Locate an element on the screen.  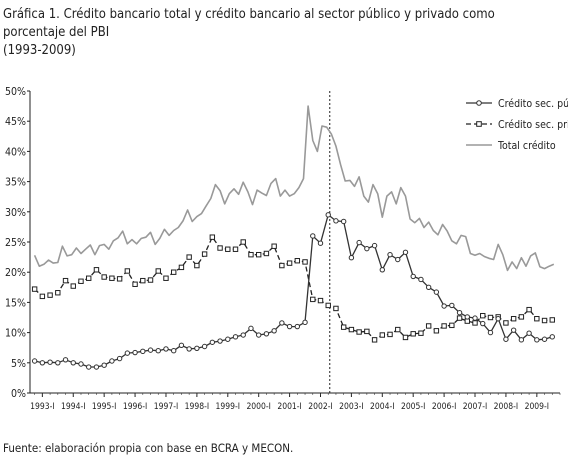
x-tick-label: 2006-I is located at coordinates (444, 407).